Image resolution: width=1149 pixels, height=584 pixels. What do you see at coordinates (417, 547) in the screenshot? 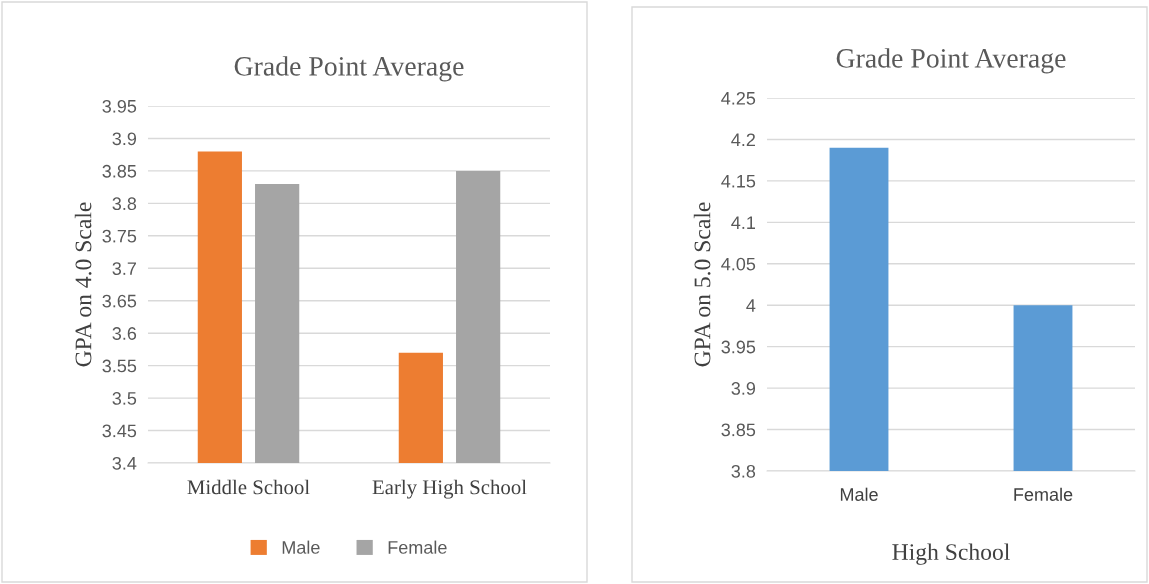
I see `legend-label: Female` at bounding box center [417, 547].